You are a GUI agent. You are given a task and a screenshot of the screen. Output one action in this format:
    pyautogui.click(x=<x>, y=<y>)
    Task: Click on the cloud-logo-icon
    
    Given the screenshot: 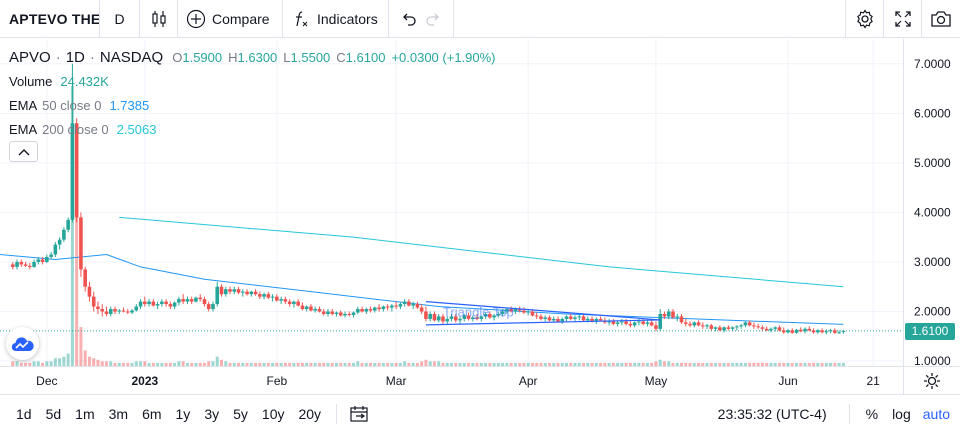 What is the action you would take?
    pyautogui.click(x=23, y=344)
    